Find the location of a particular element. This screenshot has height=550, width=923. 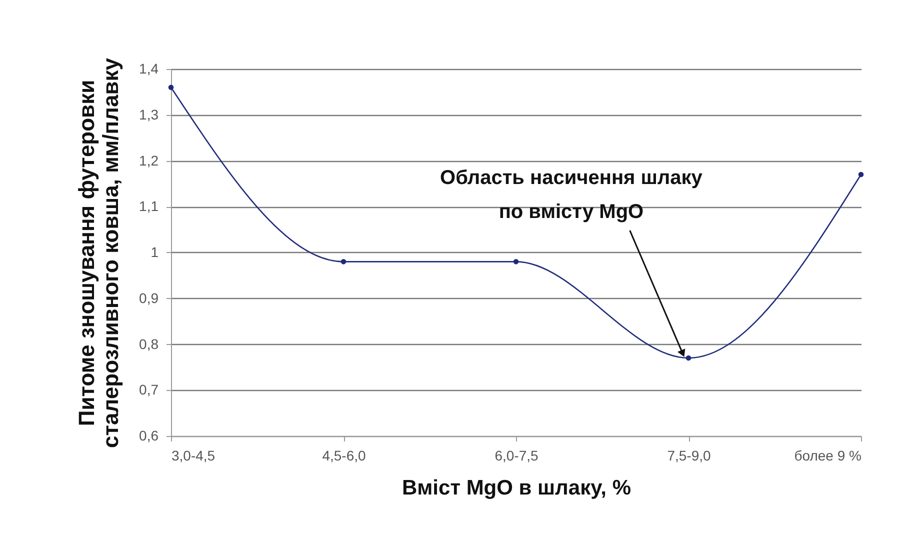

annotation: Область насичення шлаку по вмісту MgO is located at coordinates (572, 195).